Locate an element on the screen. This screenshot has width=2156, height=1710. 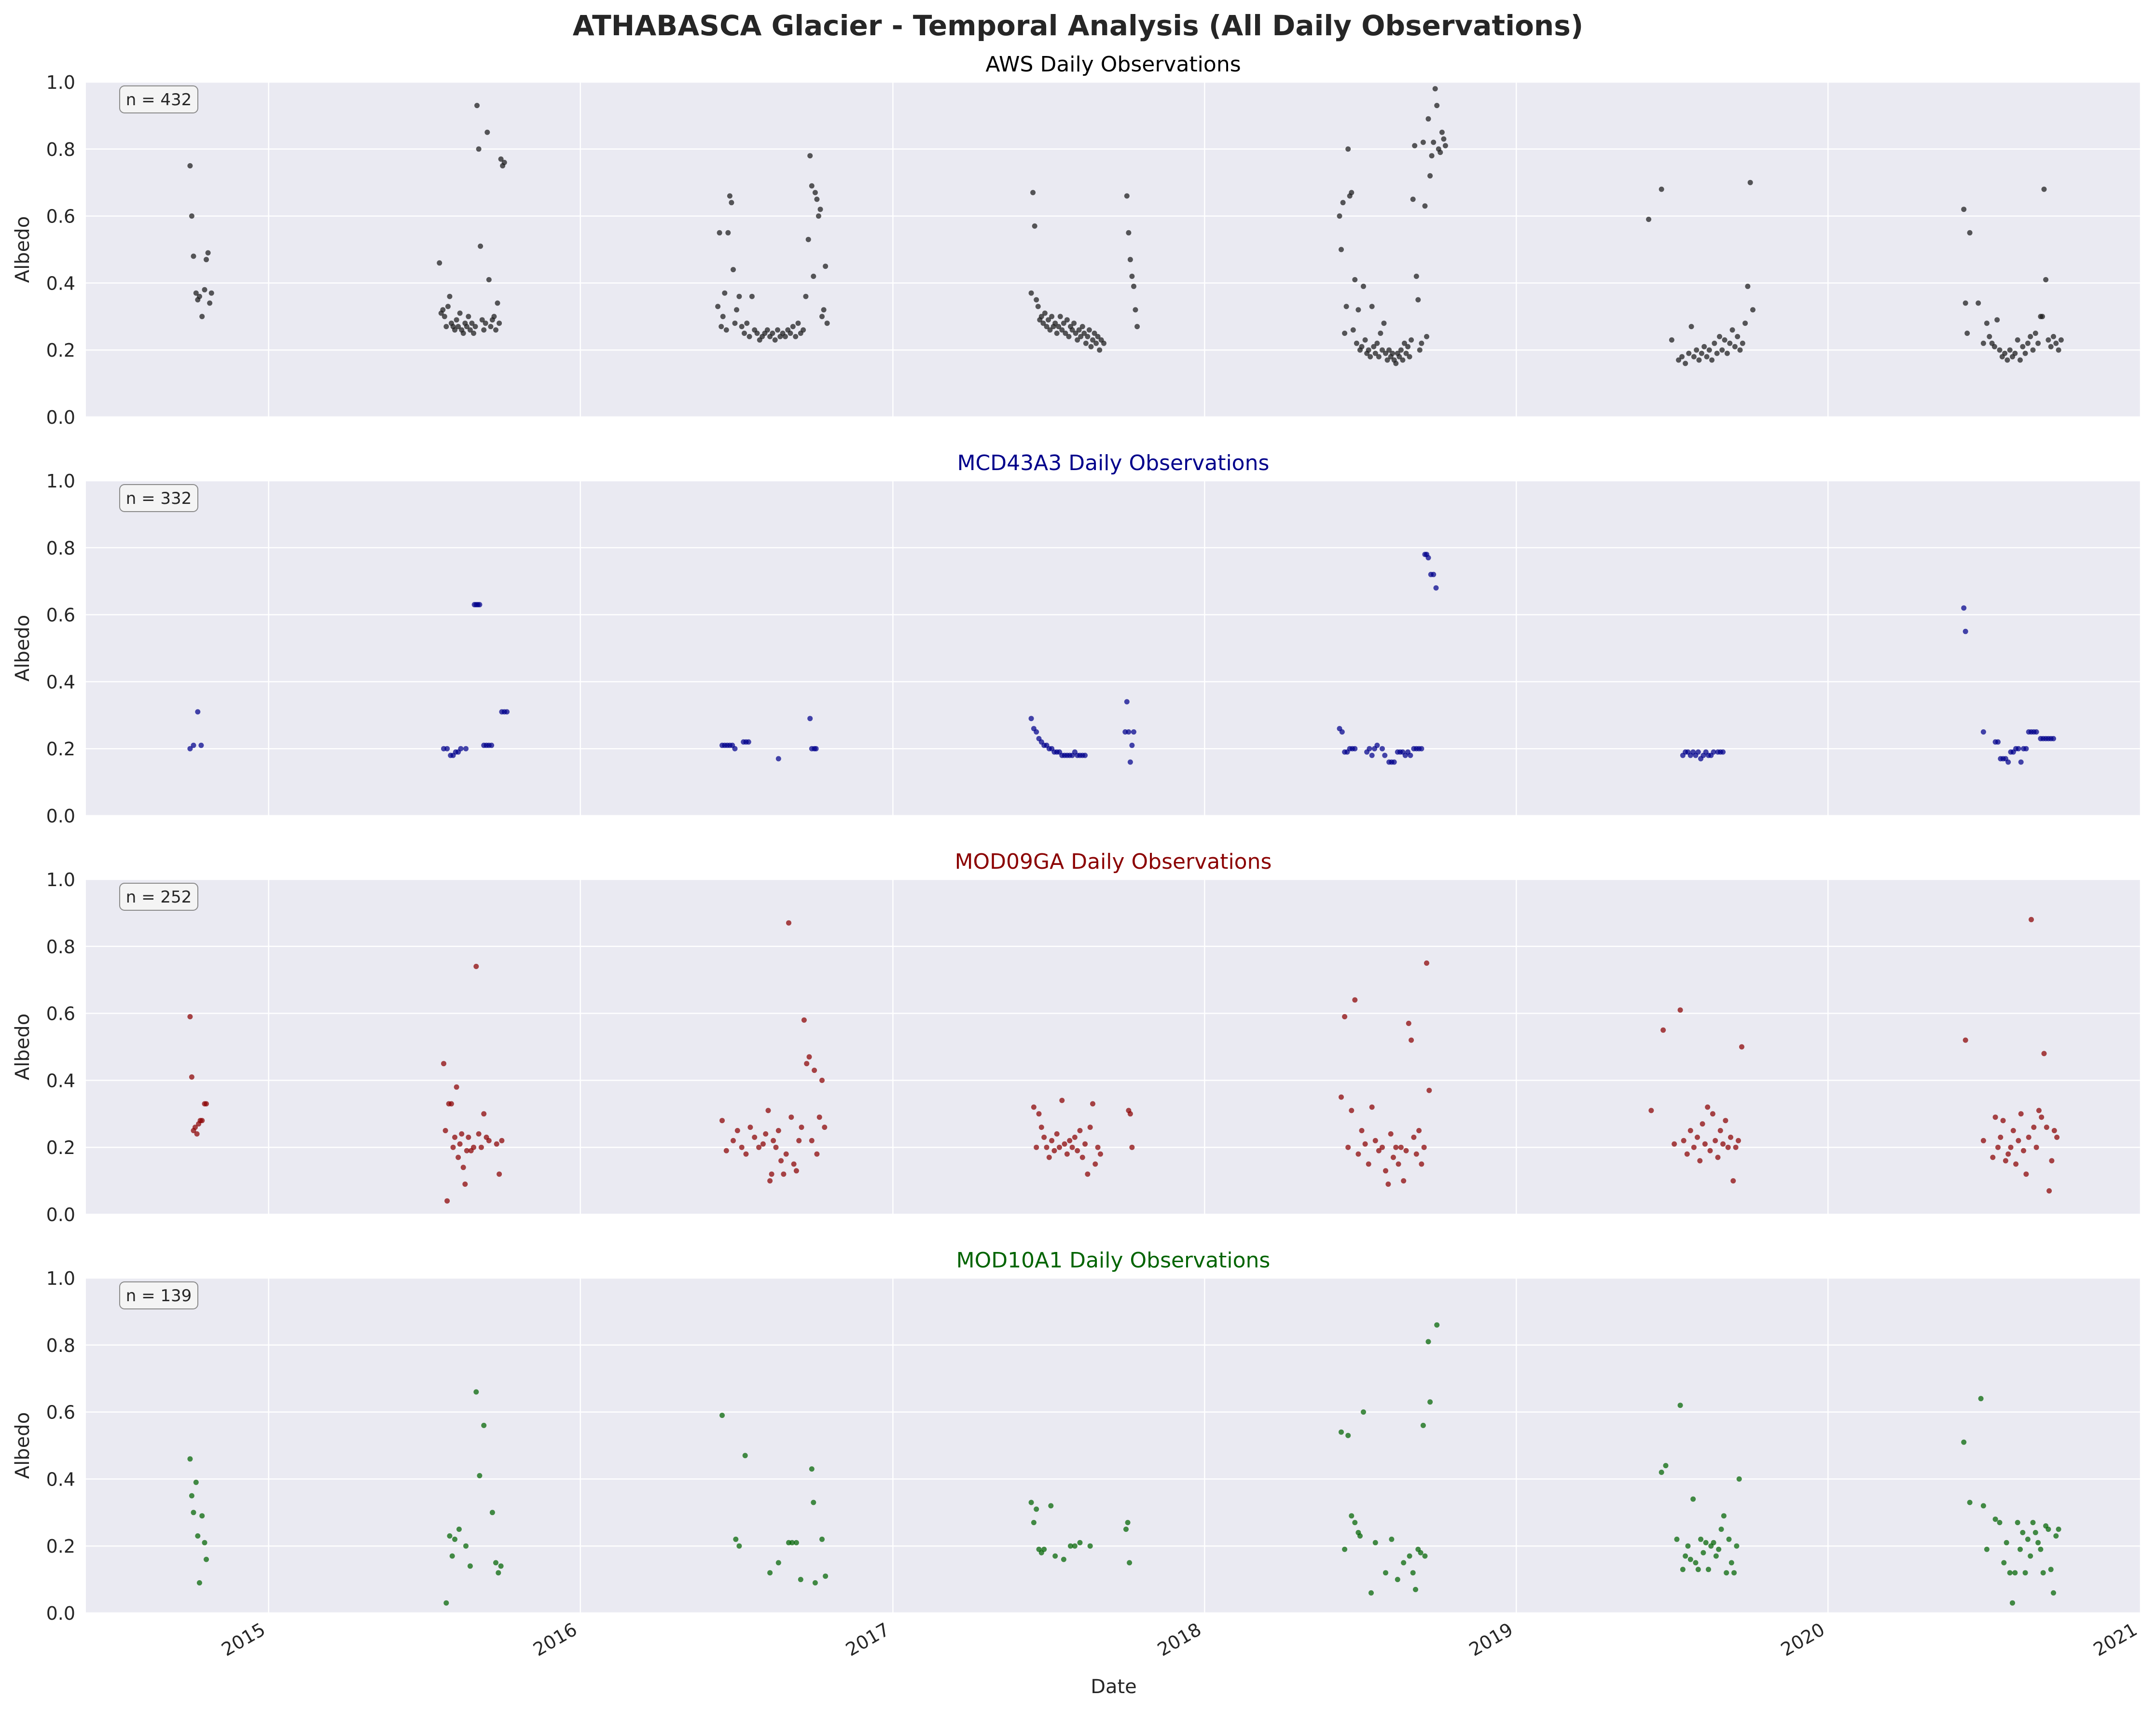
y-tick-label: 0.6 is located at coordinates (60, 216).